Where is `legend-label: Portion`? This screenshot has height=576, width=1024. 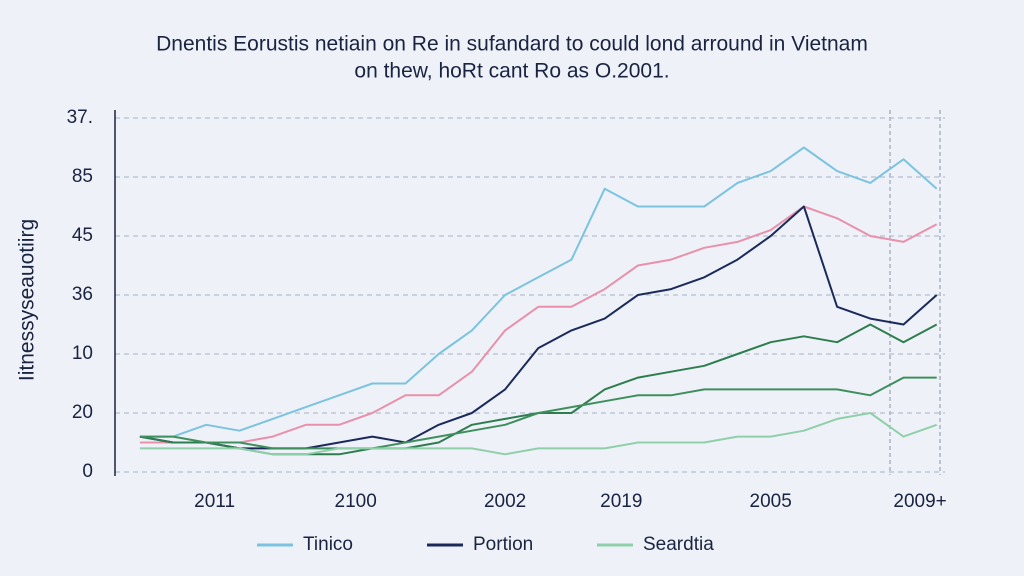
legend-label: Portion is located at coordinates (503, 544).